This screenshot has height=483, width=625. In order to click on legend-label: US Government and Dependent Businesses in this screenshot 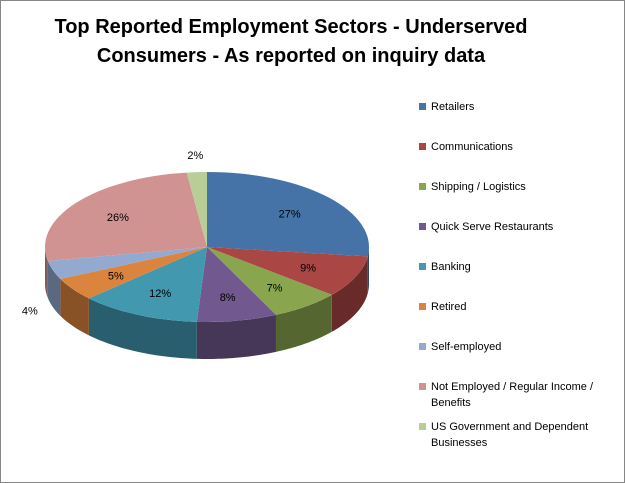, I will do `click(510, 435)`.